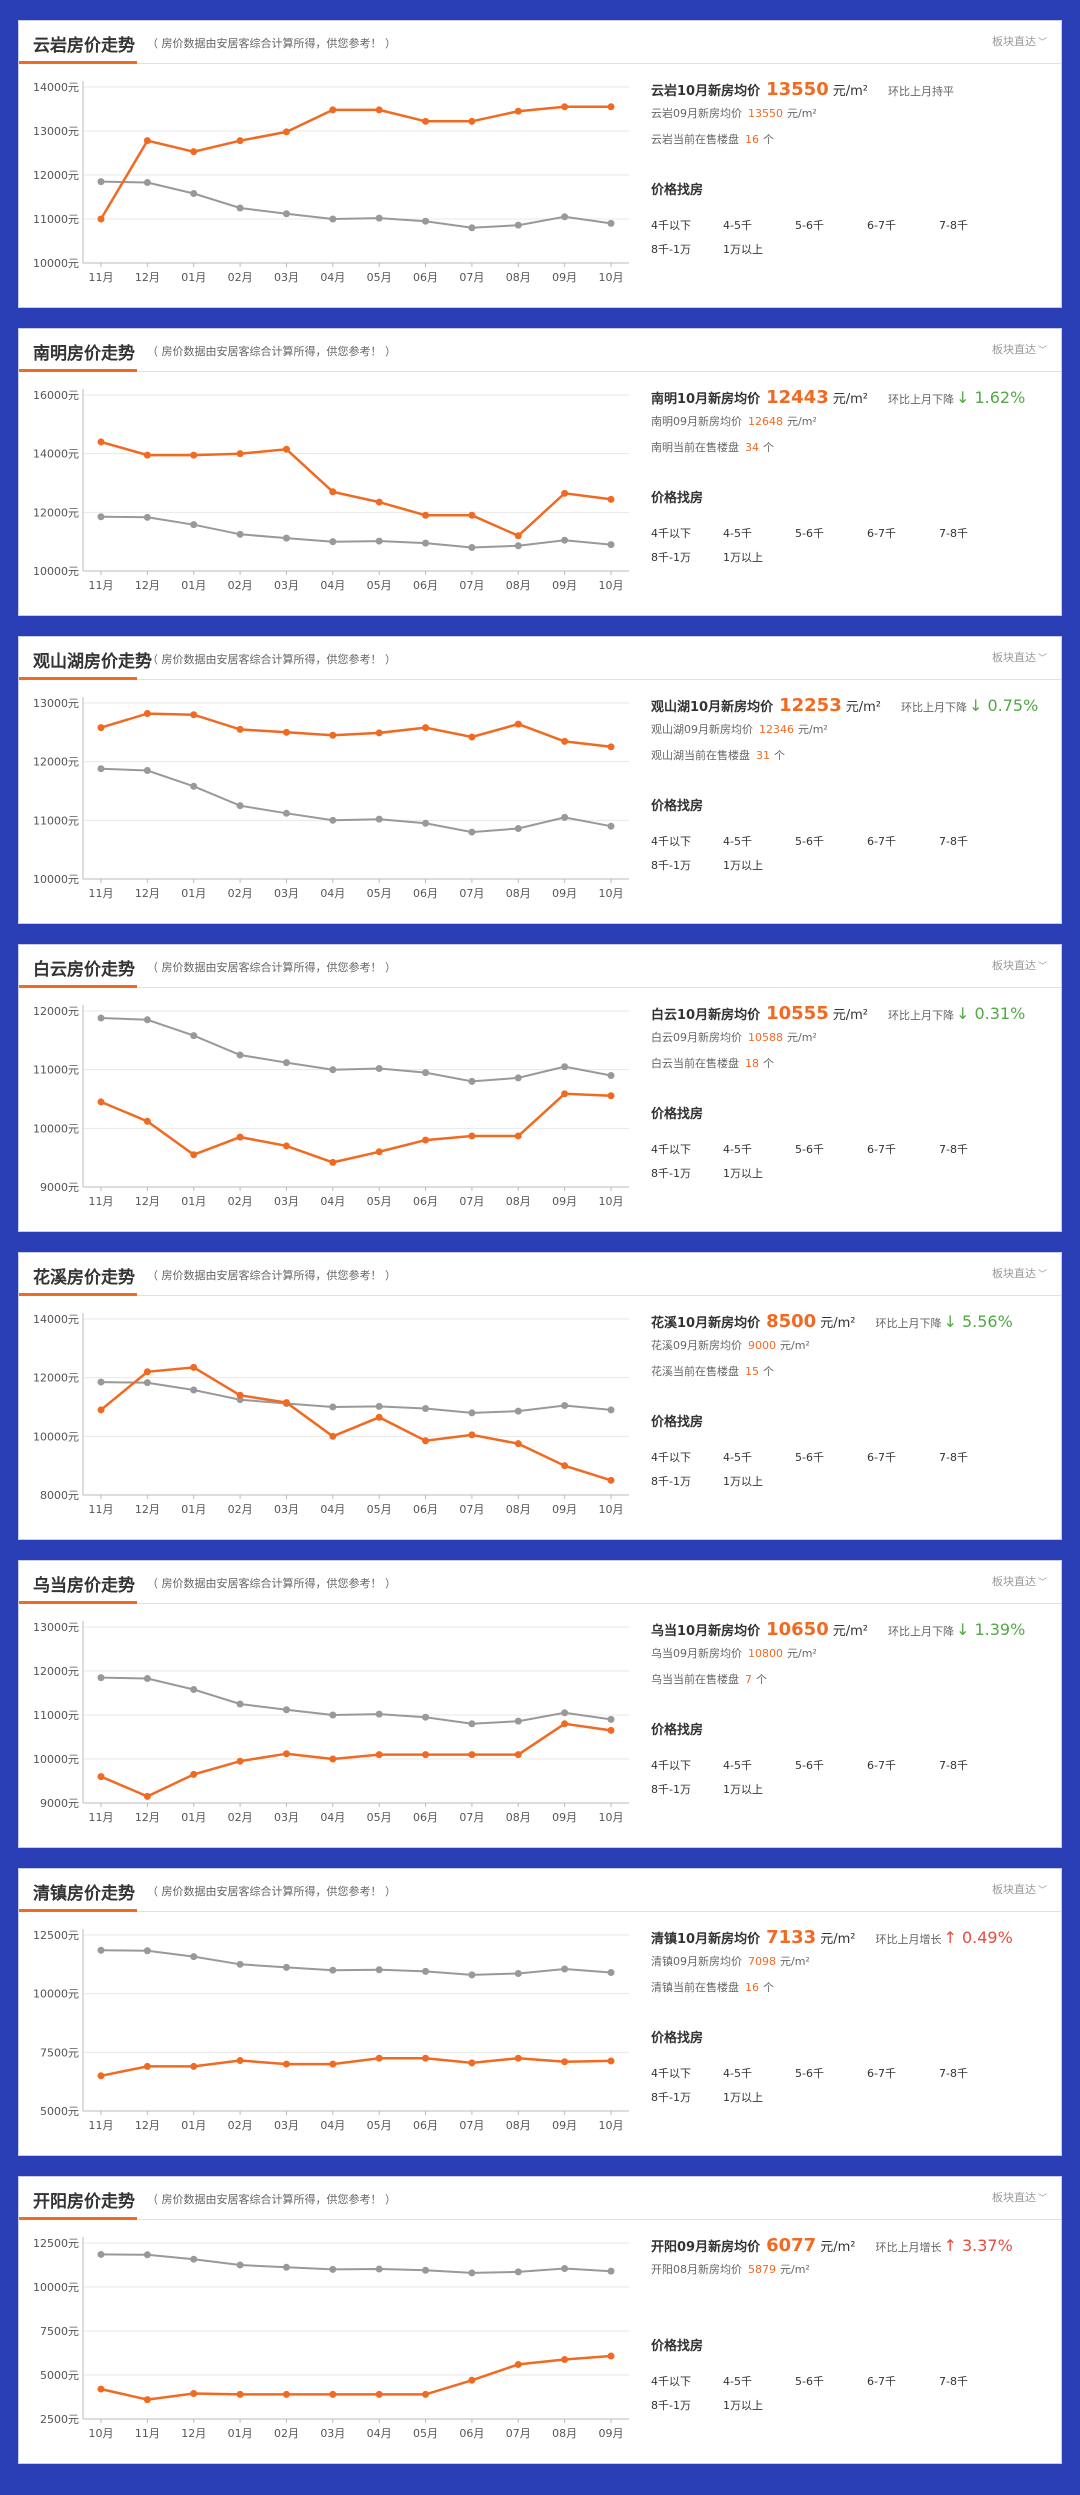 The width and height of the screenshot is (1080, 2495). Describe the element at coordinates (752, 1063) in the screenshot. I see `listing-count-value: 18` at that location.